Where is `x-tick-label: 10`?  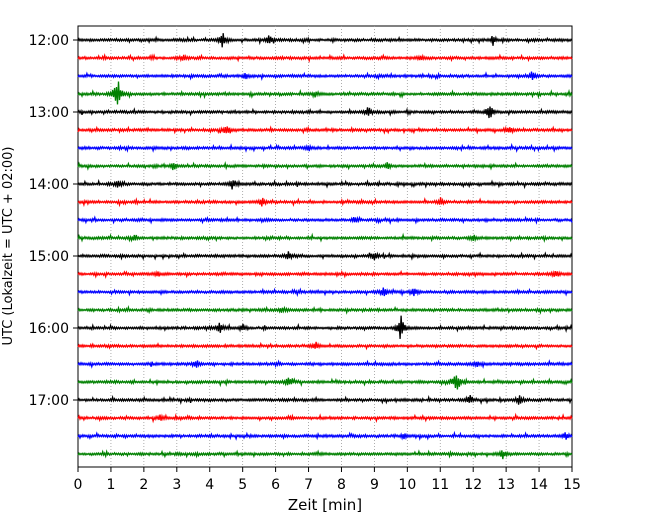
x-tick-label: 10 is located at coordinates (407, 485).